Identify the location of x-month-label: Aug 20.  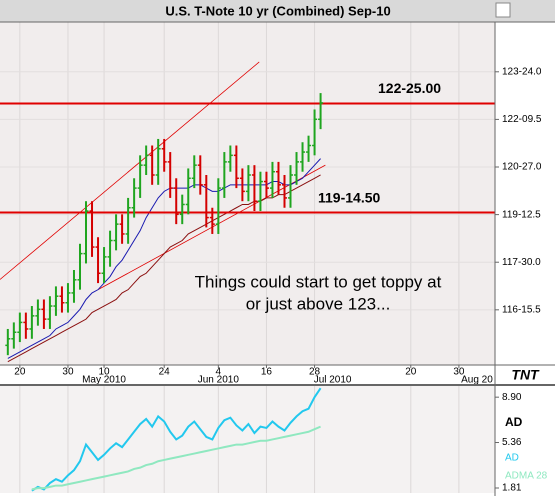
(477, 380).